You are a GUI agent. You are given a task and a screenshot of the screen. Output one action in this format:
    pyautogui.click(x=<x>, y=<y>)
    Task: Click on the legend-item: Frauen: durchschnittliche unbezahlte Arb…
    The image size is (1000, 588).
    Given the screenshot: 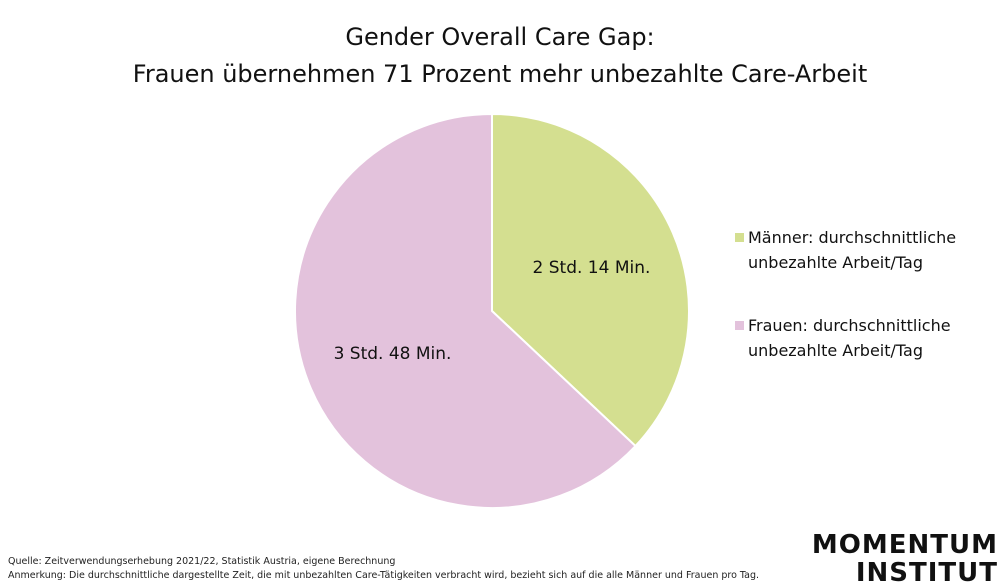 What is the action you would take?
    pyautogui.click(x=861, y=338)
    